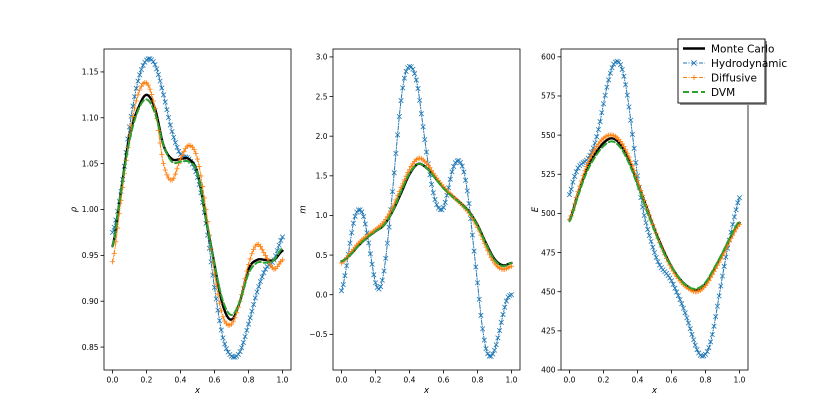  What do you see at coordinates (283, 380) in the screenshot?
I see `x-tick-label: 1.0` at bounding box center [283, 380].